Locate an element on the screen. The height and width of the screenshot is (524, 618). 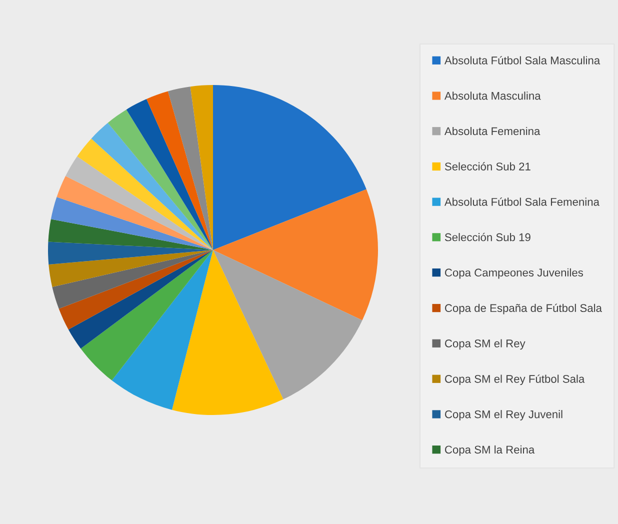
legend-label: Copa SM el Rey Juvenil is located at coordinates (503, 415).